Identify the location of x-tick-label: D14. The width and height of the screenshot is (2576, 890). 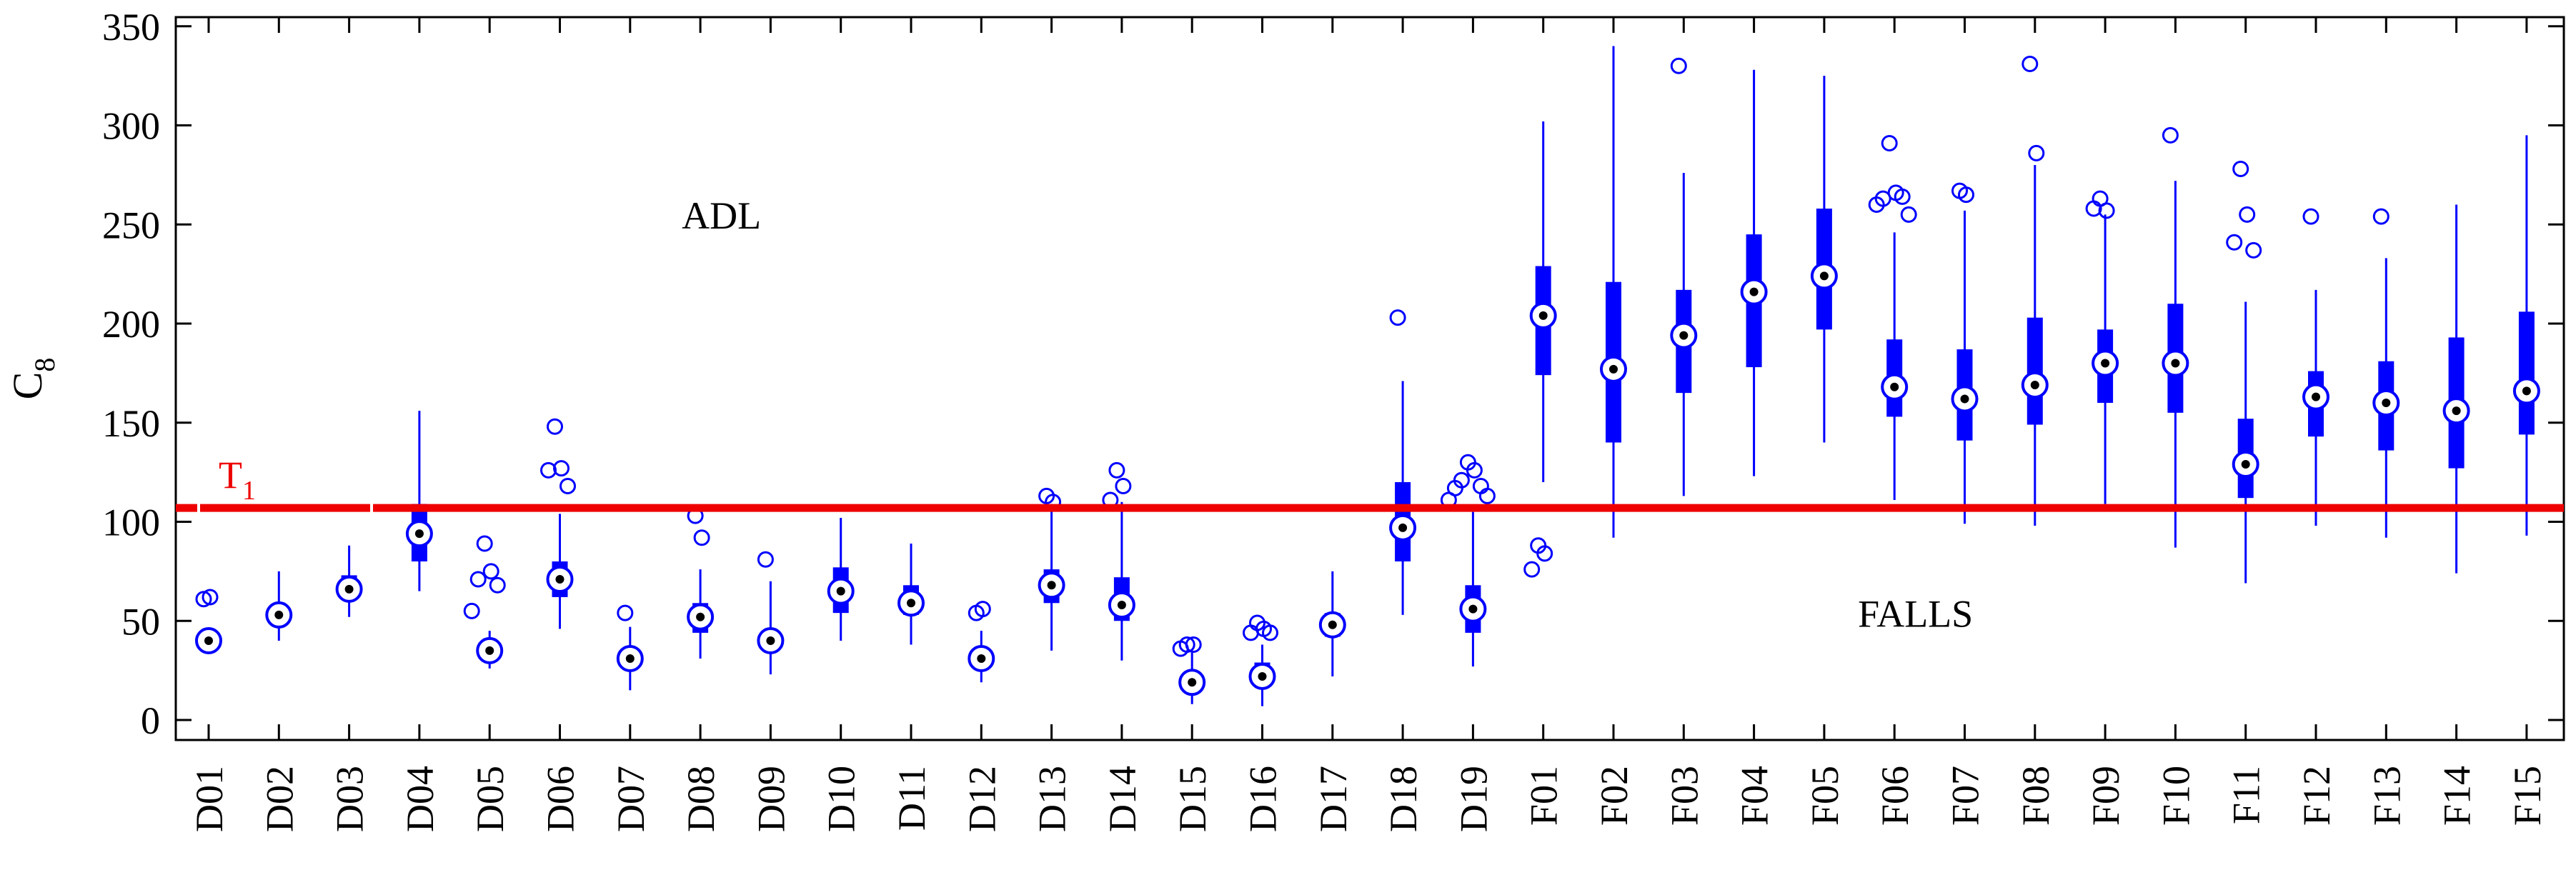
(1122, 799).